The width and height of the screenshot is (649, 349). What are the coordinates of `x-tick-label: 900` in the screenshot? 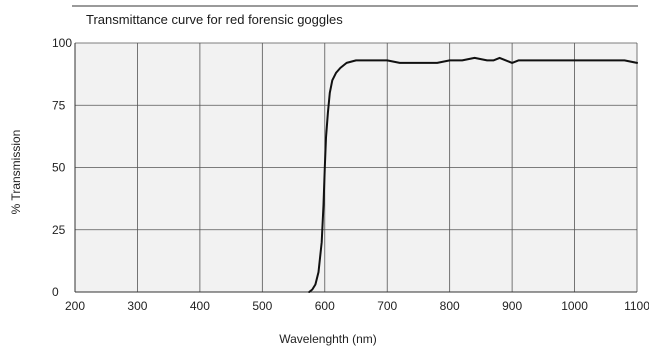 It's located at (512, 306).